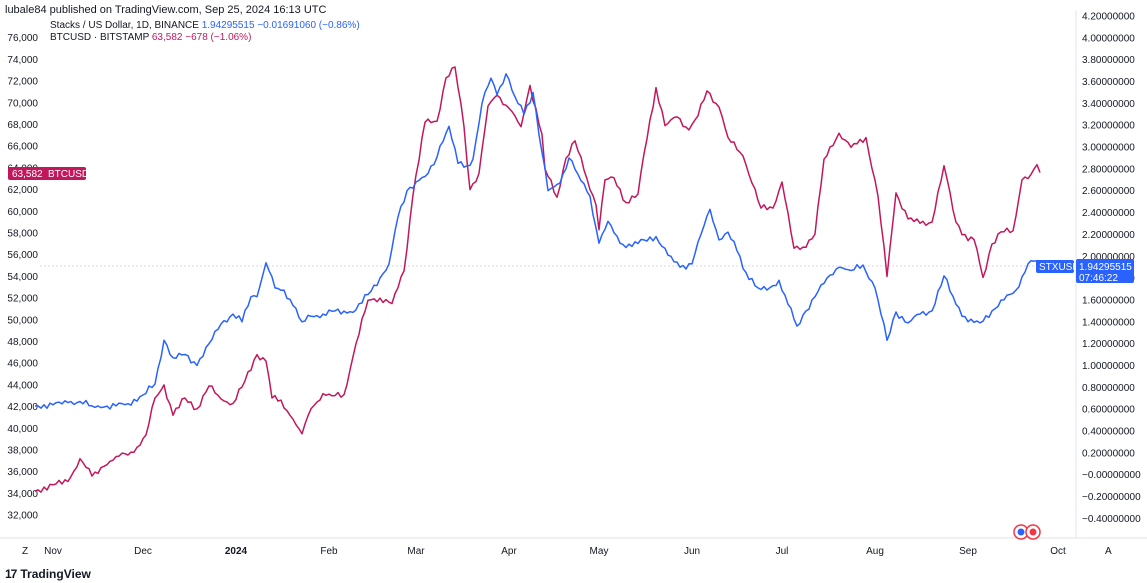  Describe the element at coordinates (1108, 366) in the screenshot. I see `right-axis-tick-label: 1.00000000` at that location.